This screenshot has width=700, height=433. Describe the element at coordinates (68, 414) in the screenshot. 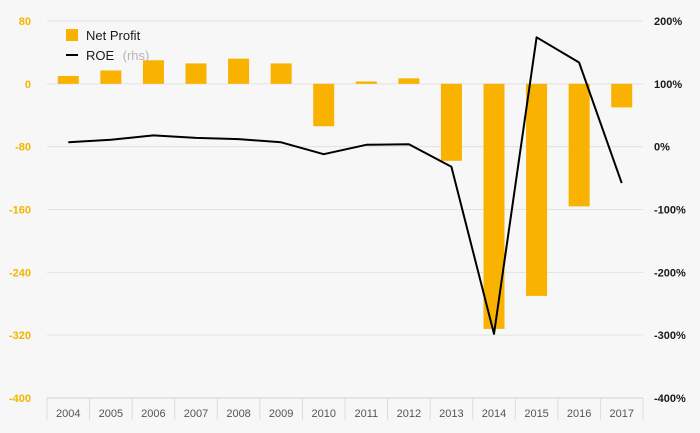

I see `x-tick-label: 2004` at that location.